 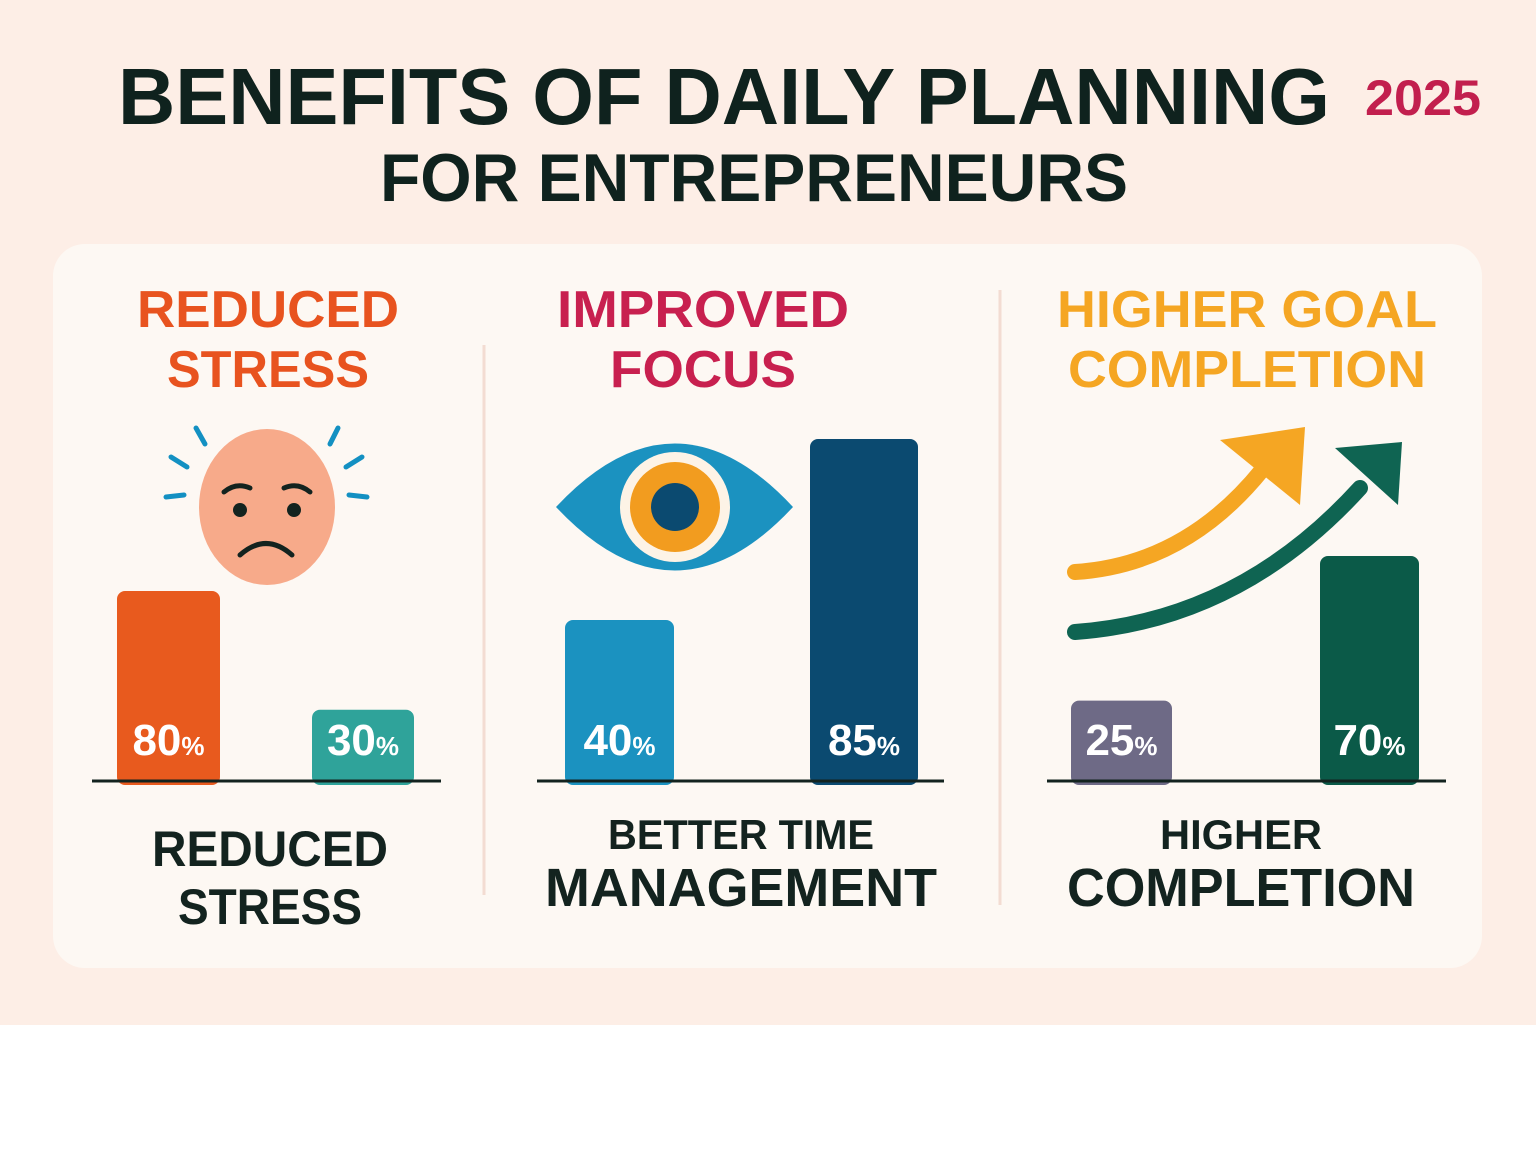 I want to click on bar-value-label: 30%, so click(x=363, y=740).